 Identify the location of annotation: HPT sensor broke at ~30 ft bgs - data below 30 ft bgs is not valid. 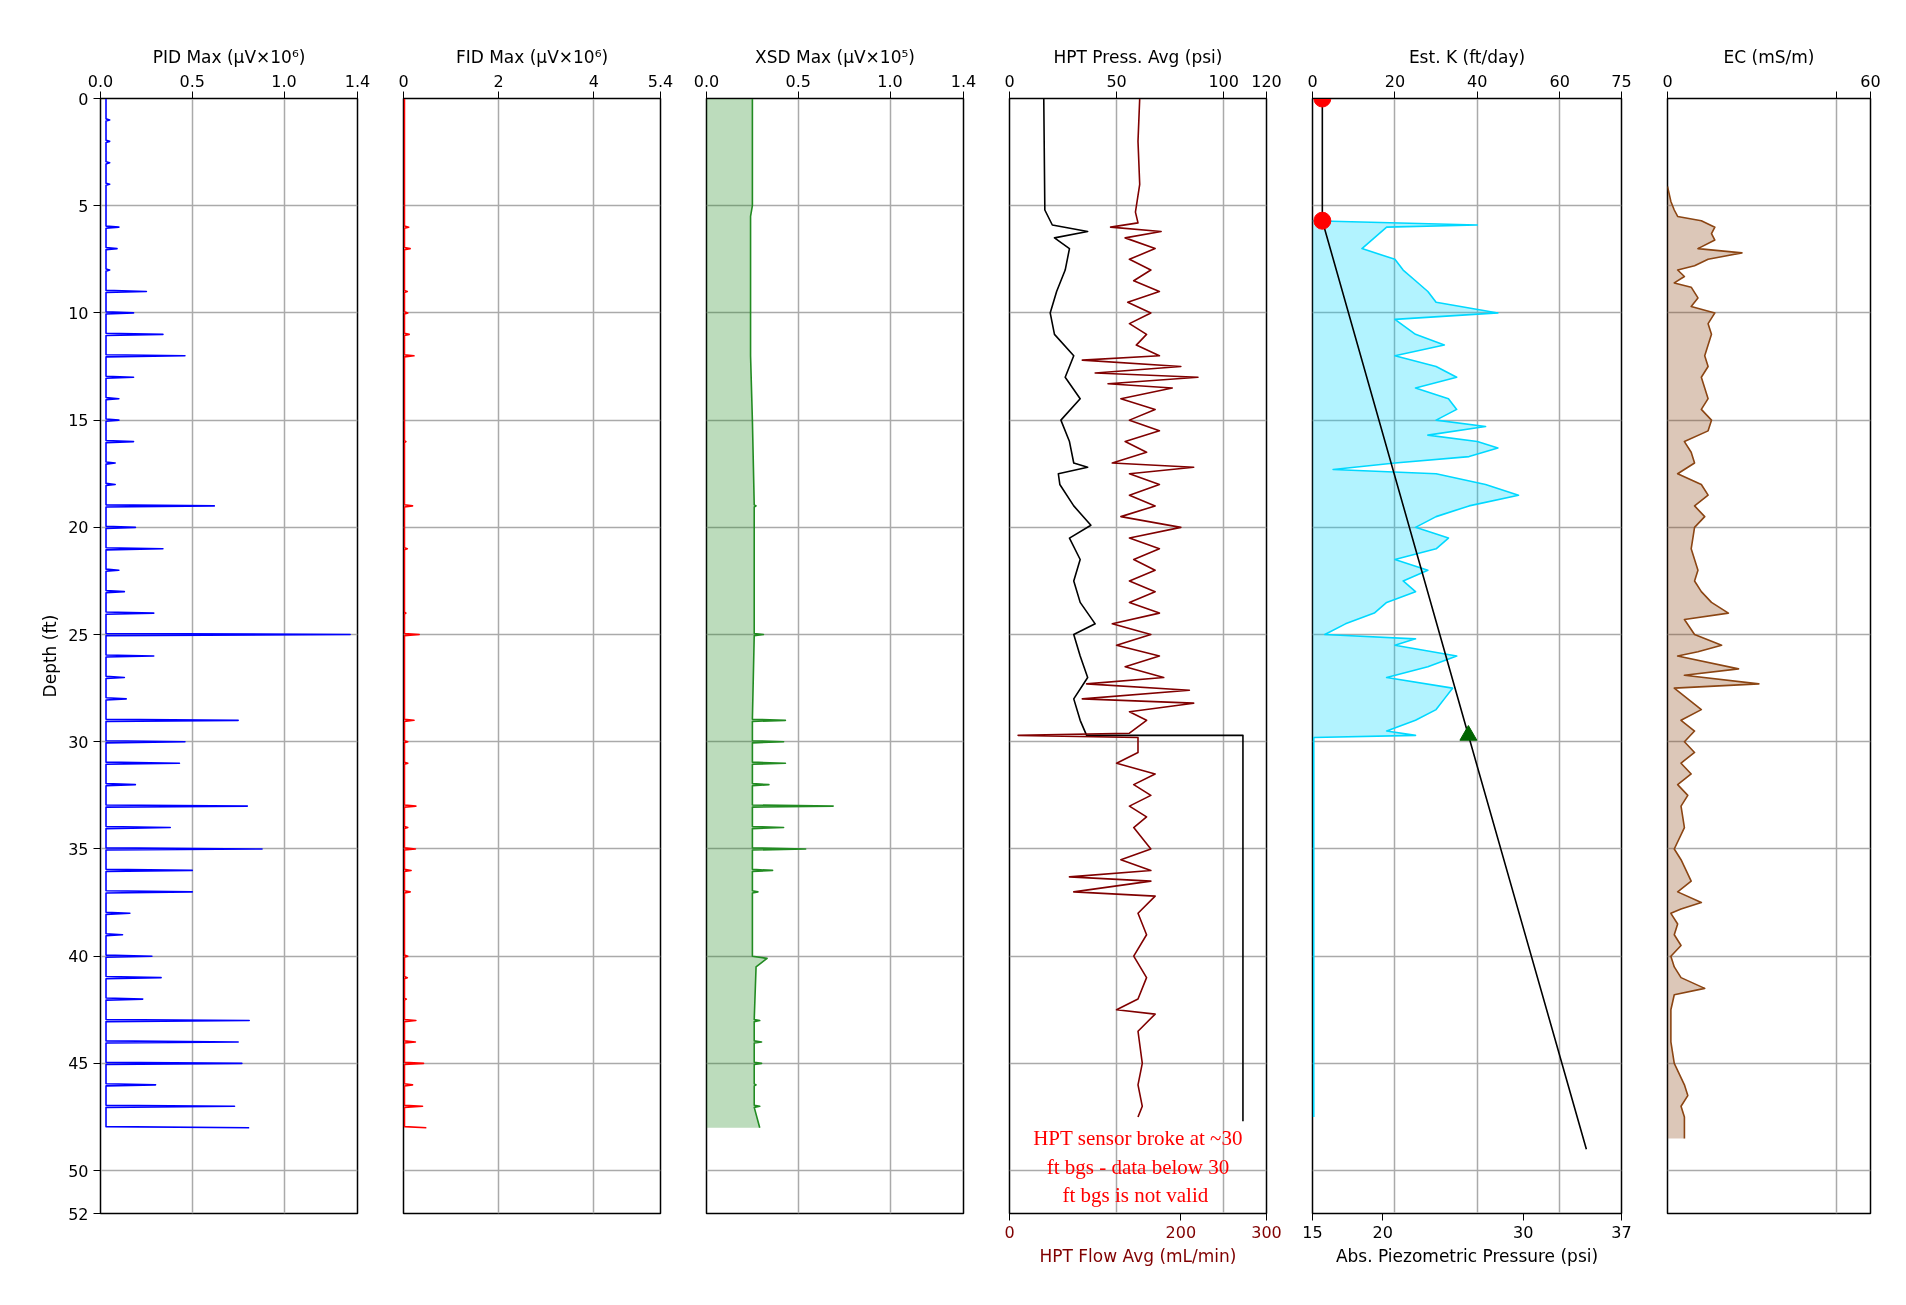
(1138, 1166).